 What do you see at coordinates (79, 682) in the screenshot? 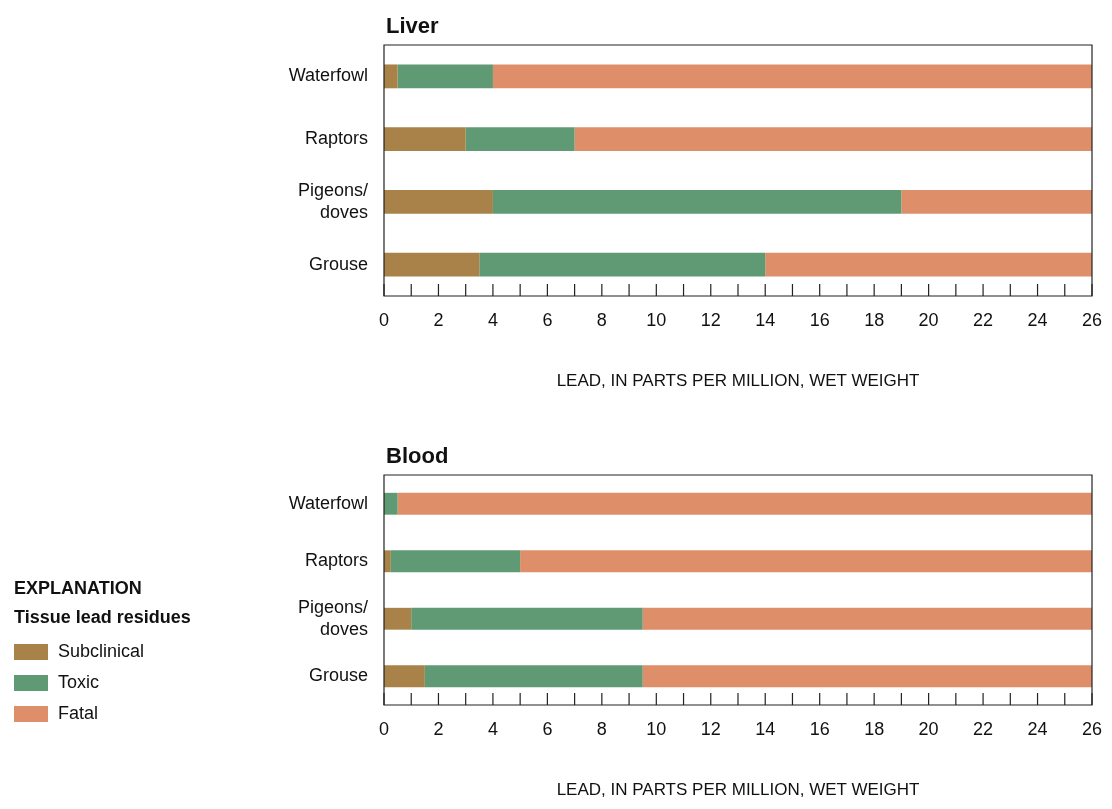
I see `legend-label: Toxic` at bounding box center [79, 682].